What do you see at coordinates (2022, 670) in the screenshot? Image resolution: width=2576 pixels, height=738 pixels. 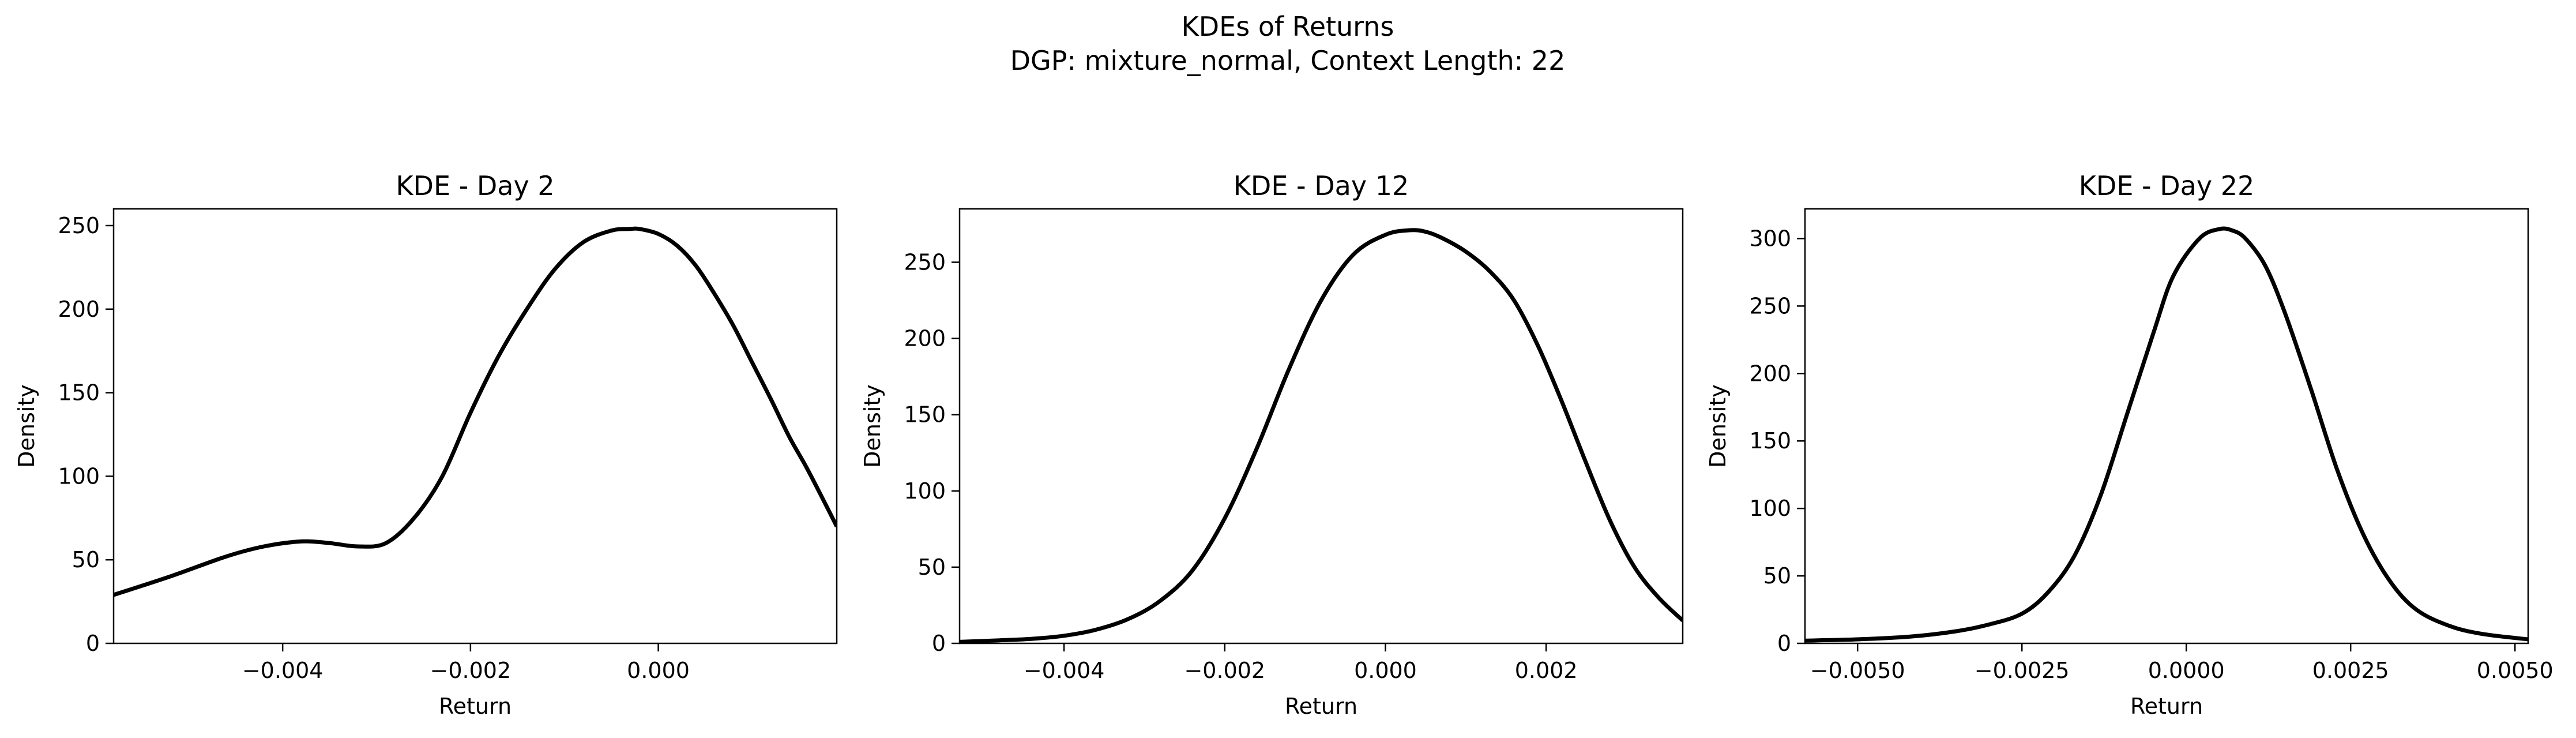 I see `x-tick-label: −0.0025` at bounding box center [2022, 670].